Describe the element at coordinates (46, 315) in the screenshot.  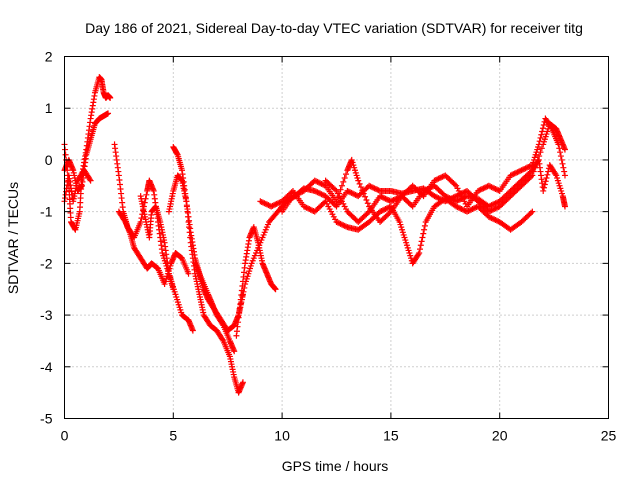
I see `y-tick-label: -3` at that location.